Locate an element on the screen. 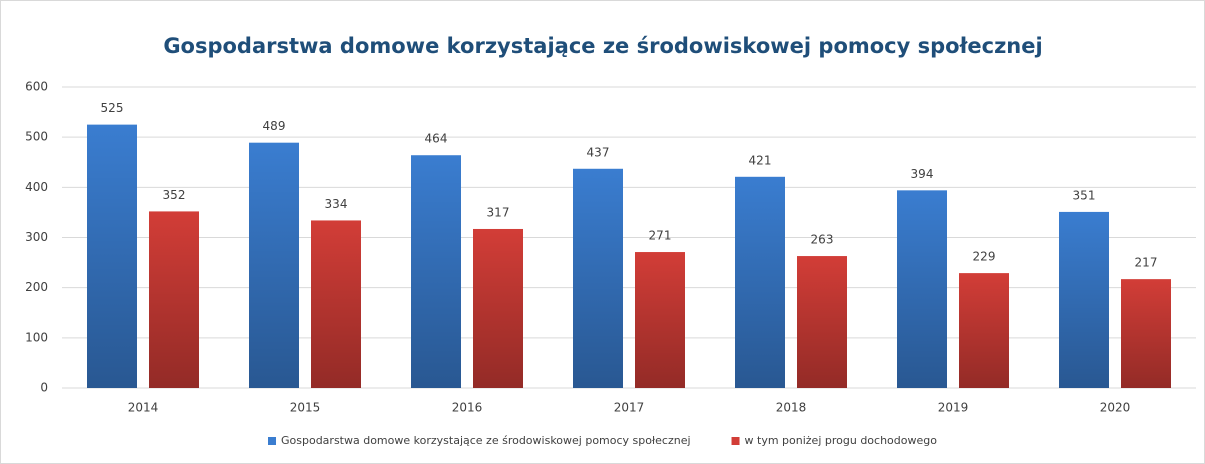  y-tick-label: 200 is located at coordinates (36, 287).